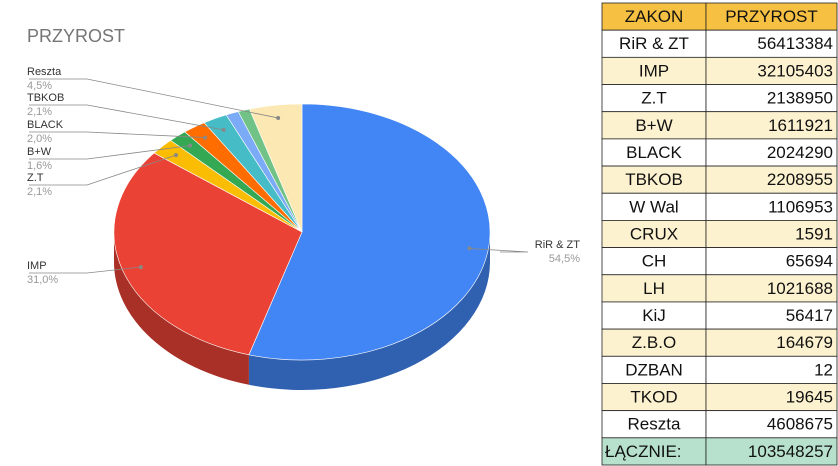 Image resolution: width=838 pixels, height=466 pixels. I want to click on table-text: CH, so click(654, 261).